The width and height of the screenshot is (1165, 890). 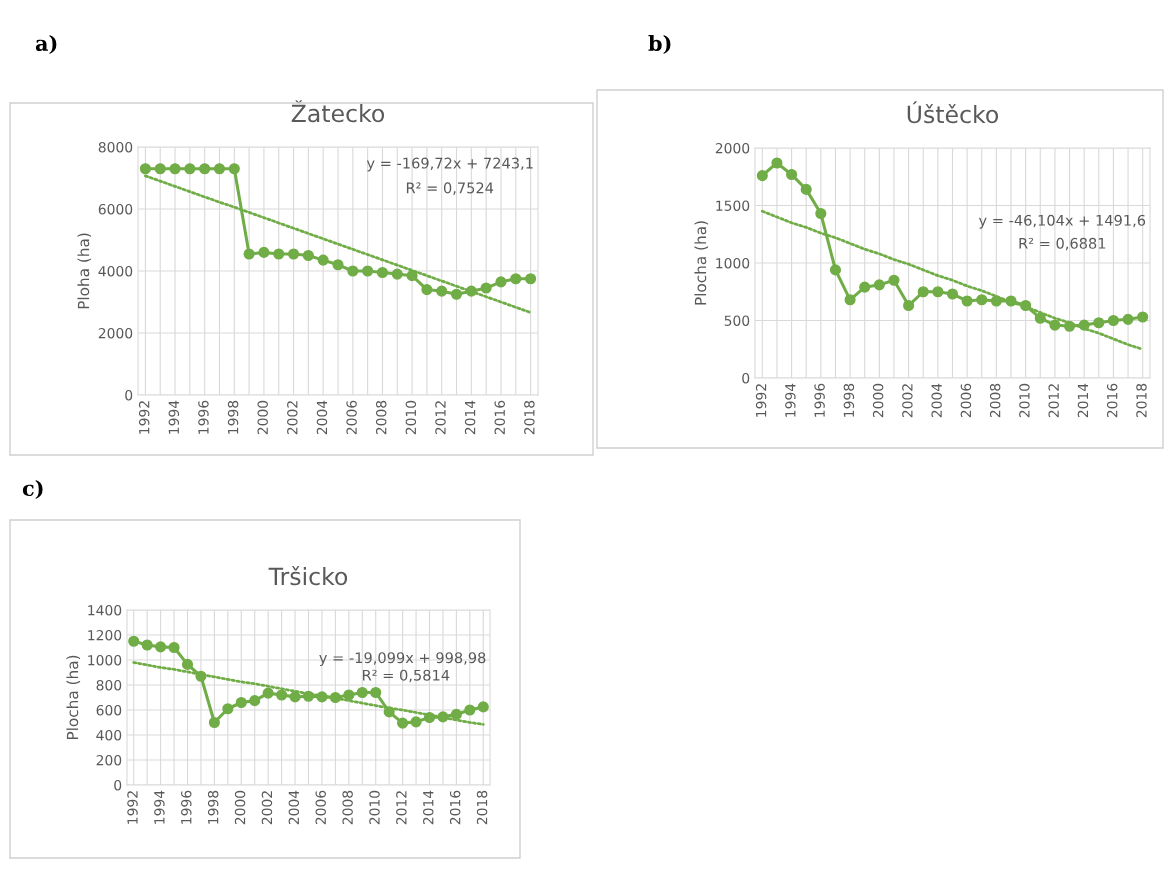 What do you see at coordinates (109, 760) in the screenshot?
I see `y-tick-label: 200` at bounding box center [109, 760].